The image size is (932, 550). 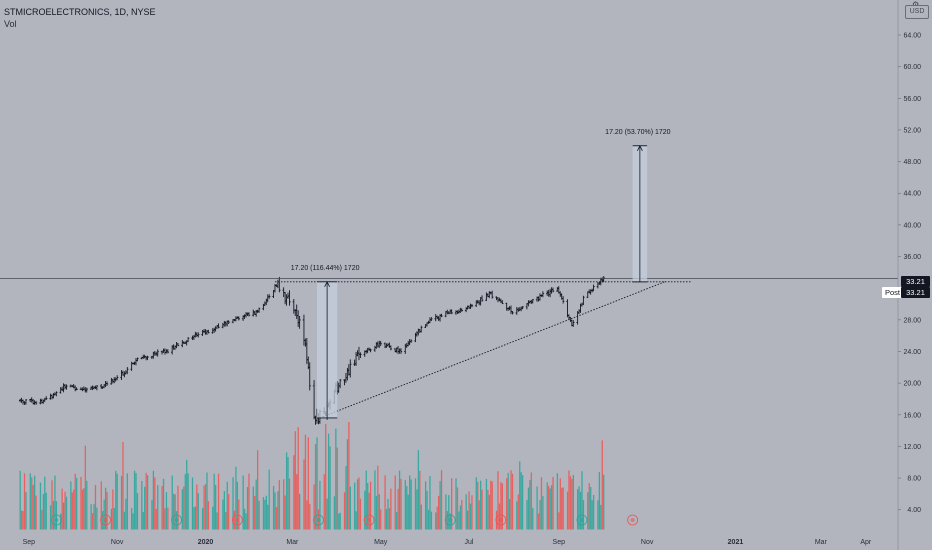 What do you see at coordinates (915, 281) in the screenshot?
I see `last-price-tag: 33.21` at bounding box center [915, 281].